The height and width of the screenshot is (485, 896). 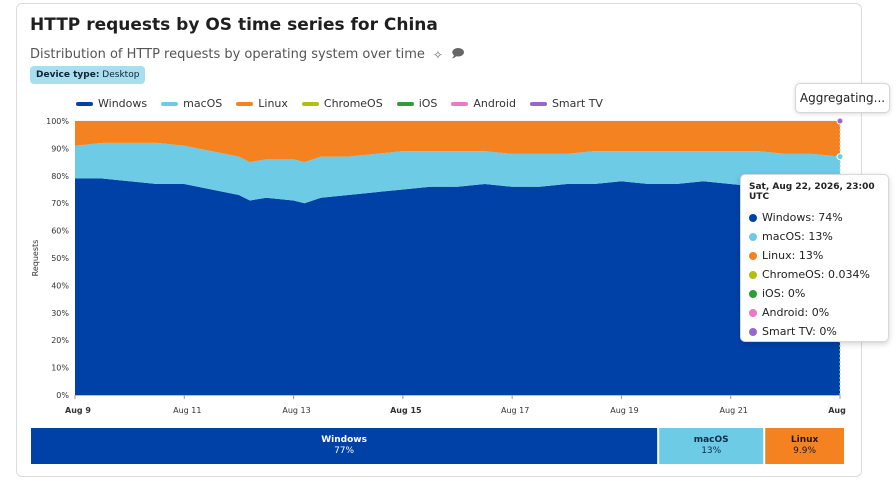 I want to click on legend-label: iOS, so click(x=428, y=103).